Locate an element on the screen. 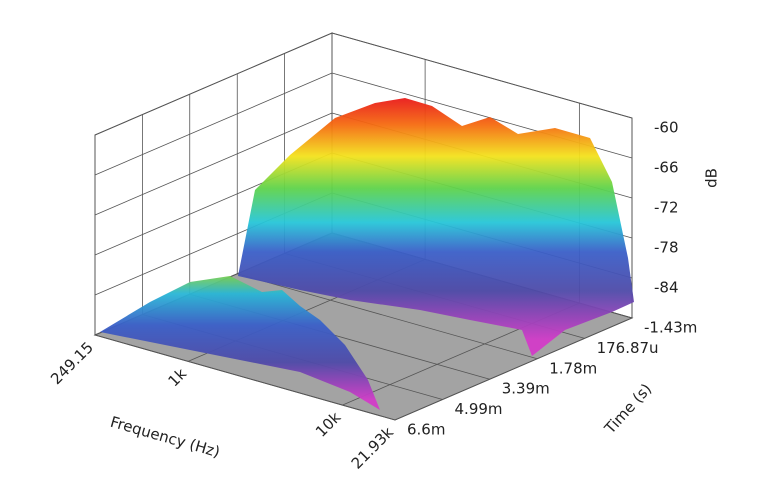 The height and width of the screenshot is (481, 765). z-tick-label: -78 is located at coordinates (666, 248).